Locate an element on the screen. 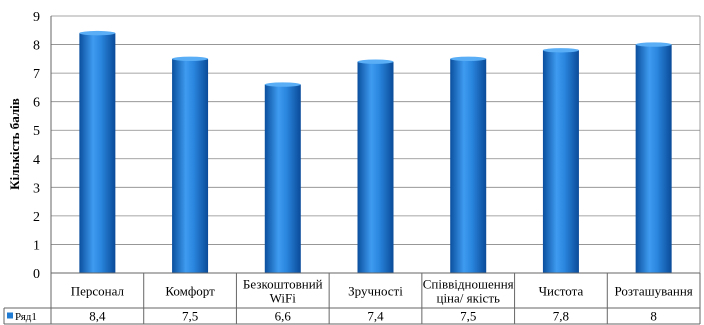  y-tick-label: 7 is located at coordinates (36, 74).